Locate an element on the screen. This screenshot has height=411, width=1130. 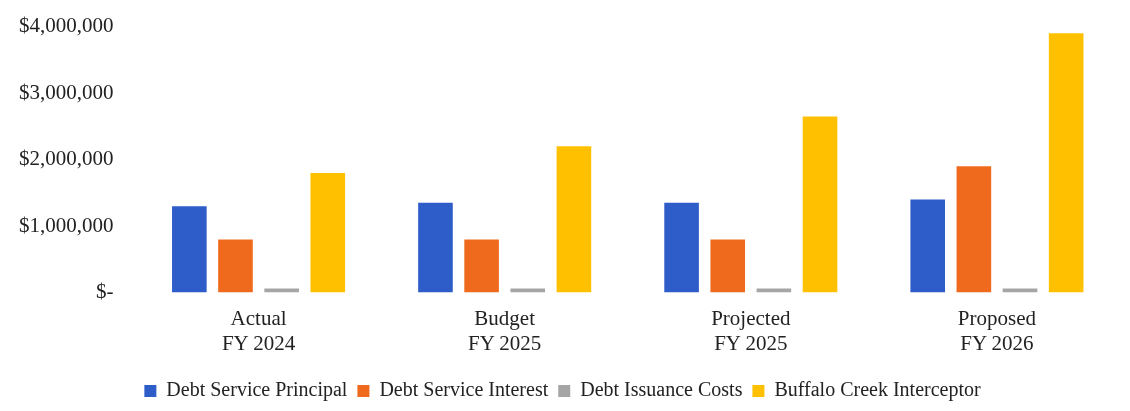
legend-label: Debt Service Principal is located at coordinates (257, 390).